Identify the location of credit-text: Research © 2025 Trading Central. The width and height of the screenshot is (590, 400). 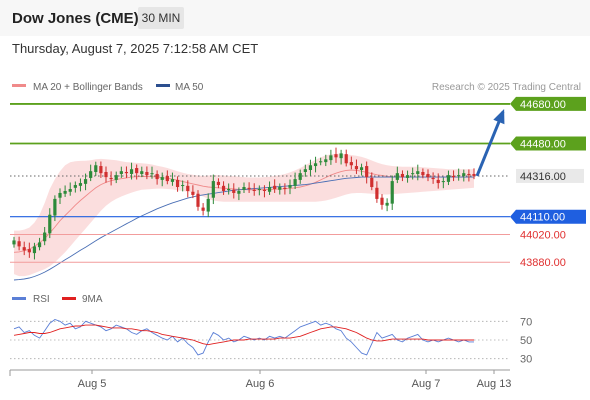
(506, 87).